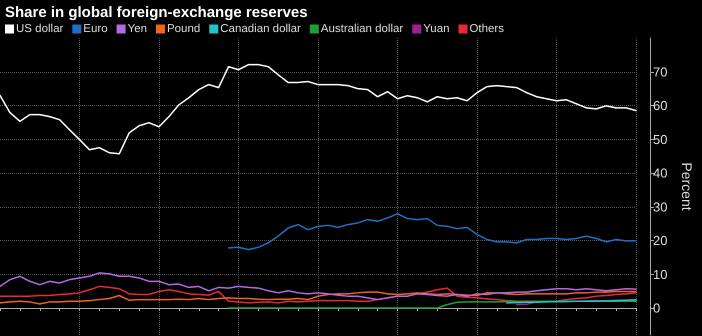 This screenshot has width=702, height=336. Describe the element at coordinates (660, 173) in the screenshot. I see `y-tick-label: 40` at that location.